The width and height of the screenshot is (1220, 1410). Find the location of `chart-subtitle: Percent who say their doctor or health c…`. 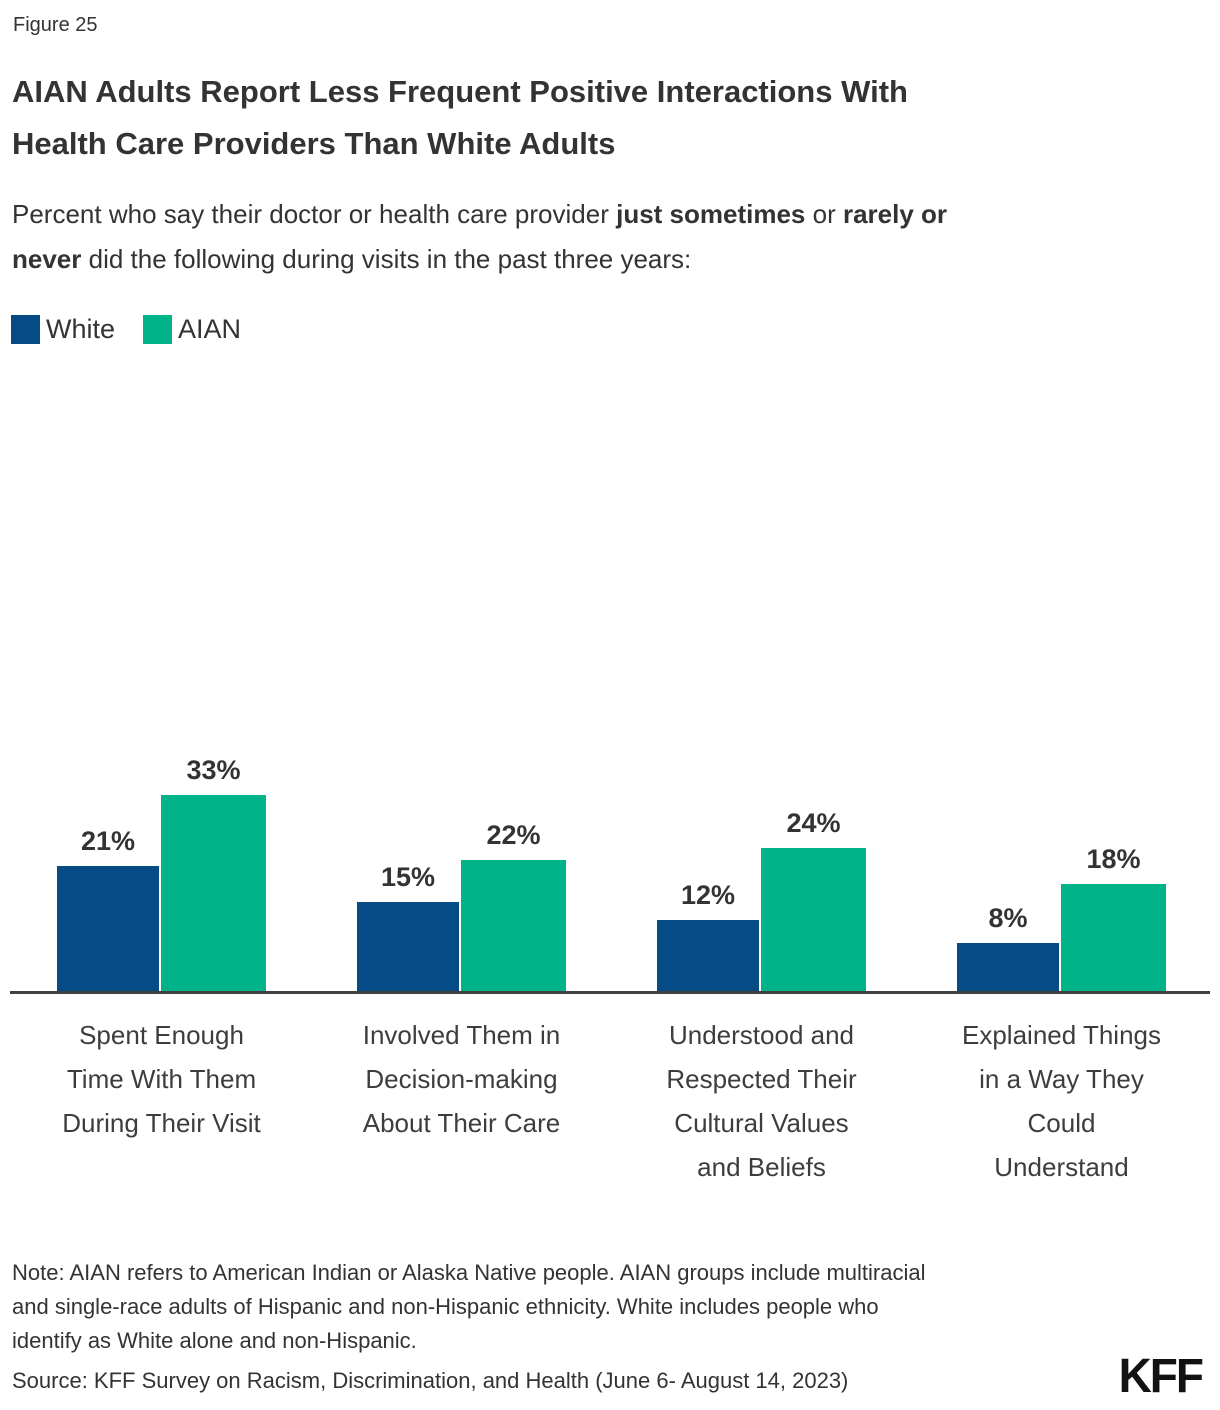

chart-subtitle: Percent who say their doctor or health c… is located at coordinates (614, 237).